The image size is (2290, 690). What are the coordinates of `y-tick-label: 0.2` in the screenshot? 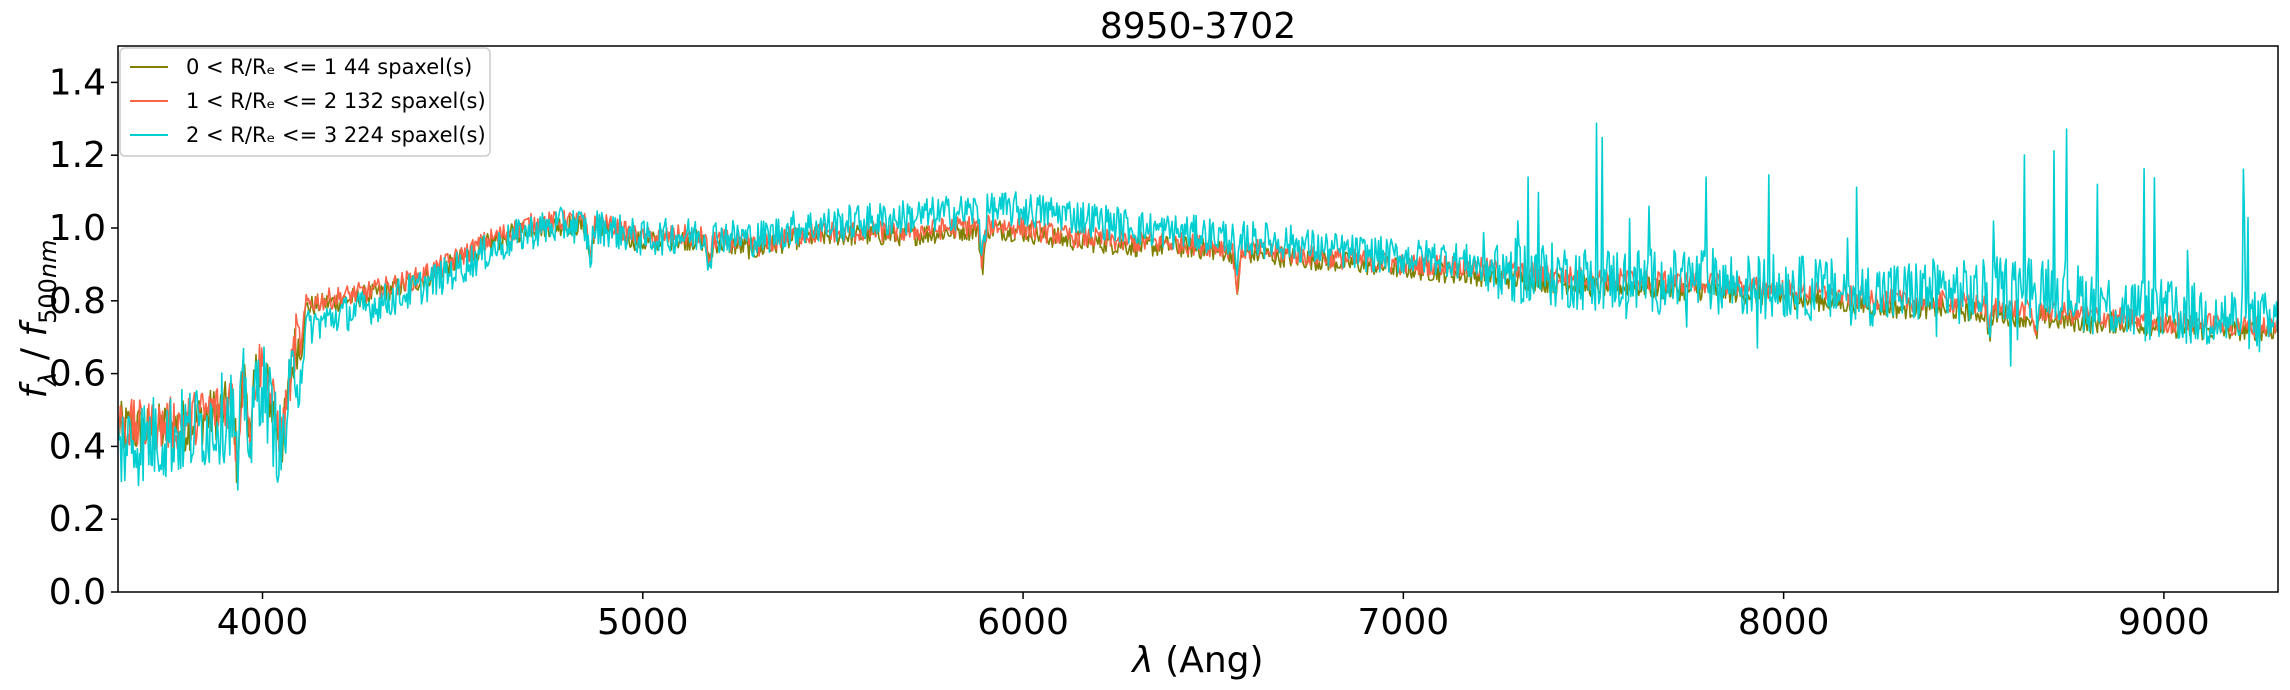 It's located at (77, 519).